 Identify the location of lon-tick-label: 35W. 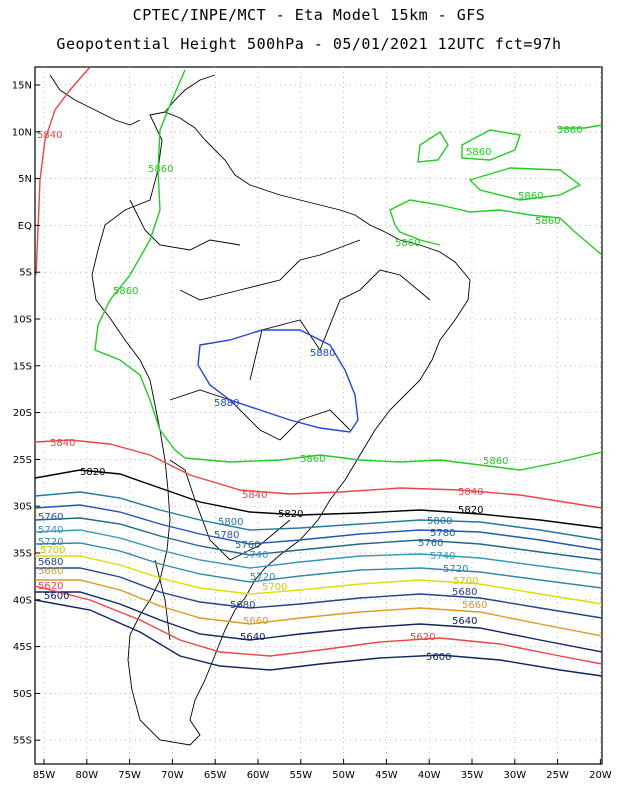
(472, 775).